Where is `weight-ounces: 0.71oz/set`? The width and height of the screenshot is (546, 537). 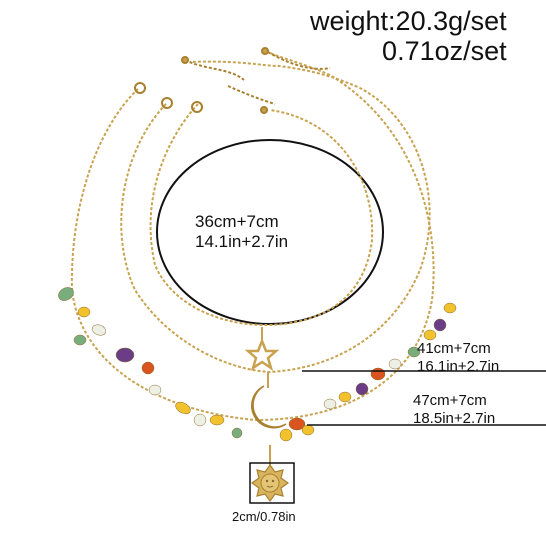 weight-ounces: 0.71oz/set is located at coordinates (444, 51).